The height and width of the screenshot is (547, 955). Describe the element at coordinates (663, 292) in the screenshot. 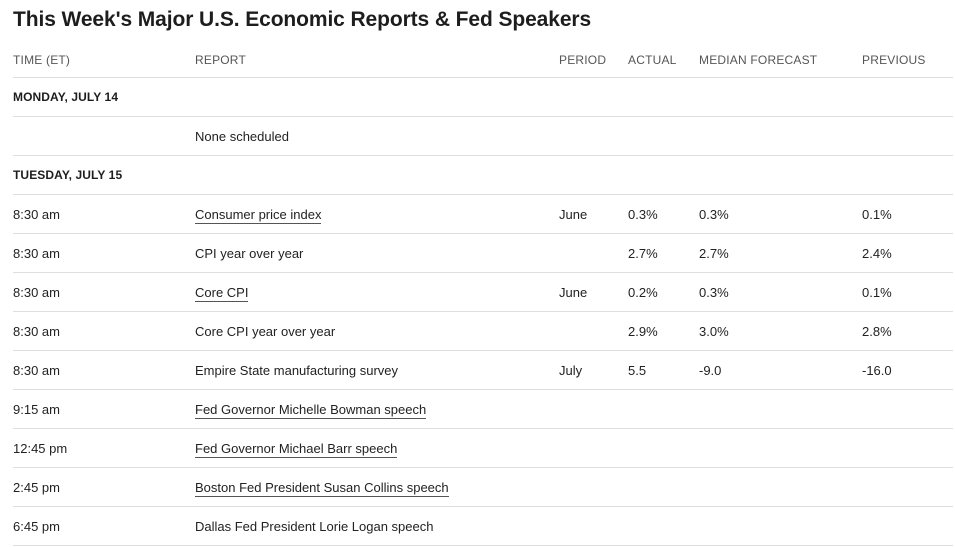

I see `cell-actual: 0.2%` at that location.